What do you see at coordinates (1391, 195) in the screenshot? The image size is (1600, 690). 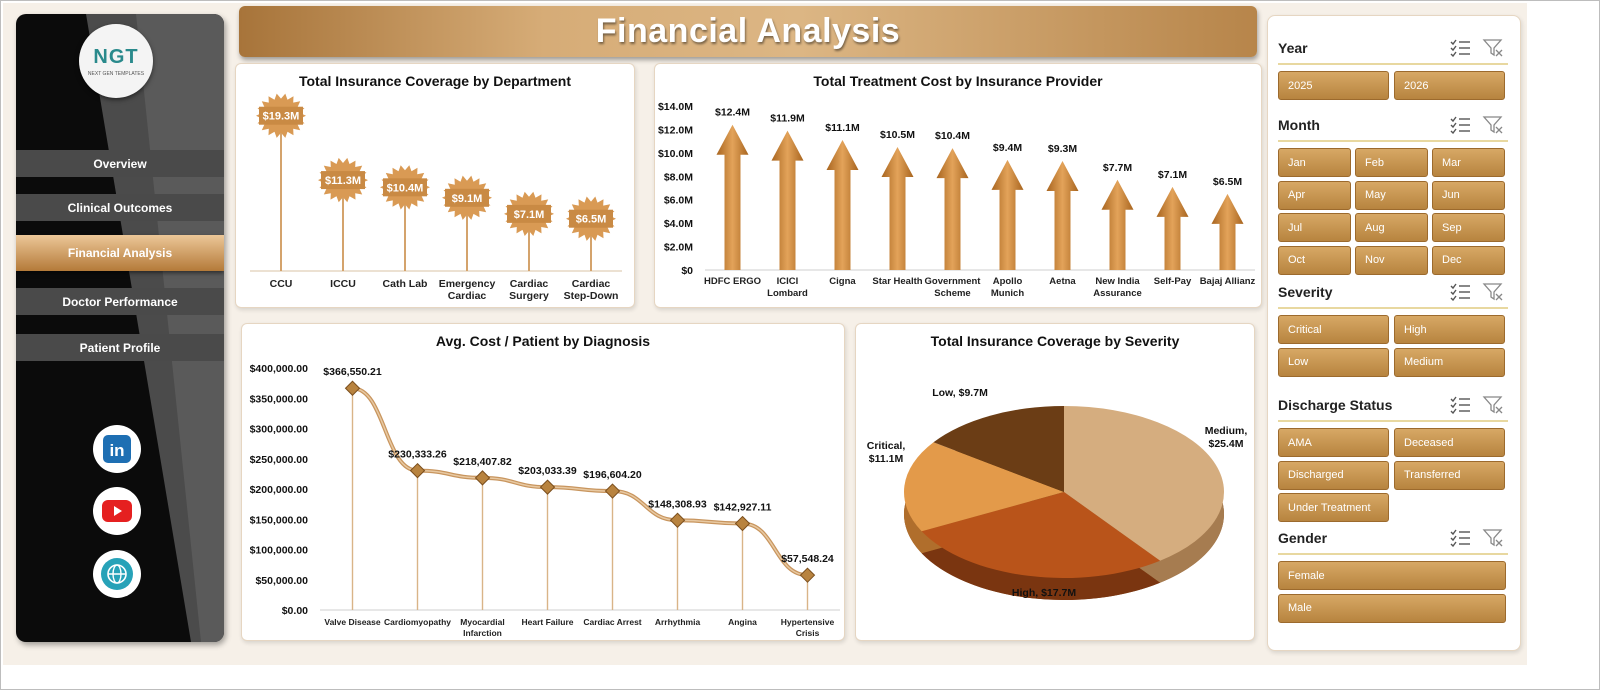 I see `slicer-item-month-may: May` at bounding box center [1391, 195].